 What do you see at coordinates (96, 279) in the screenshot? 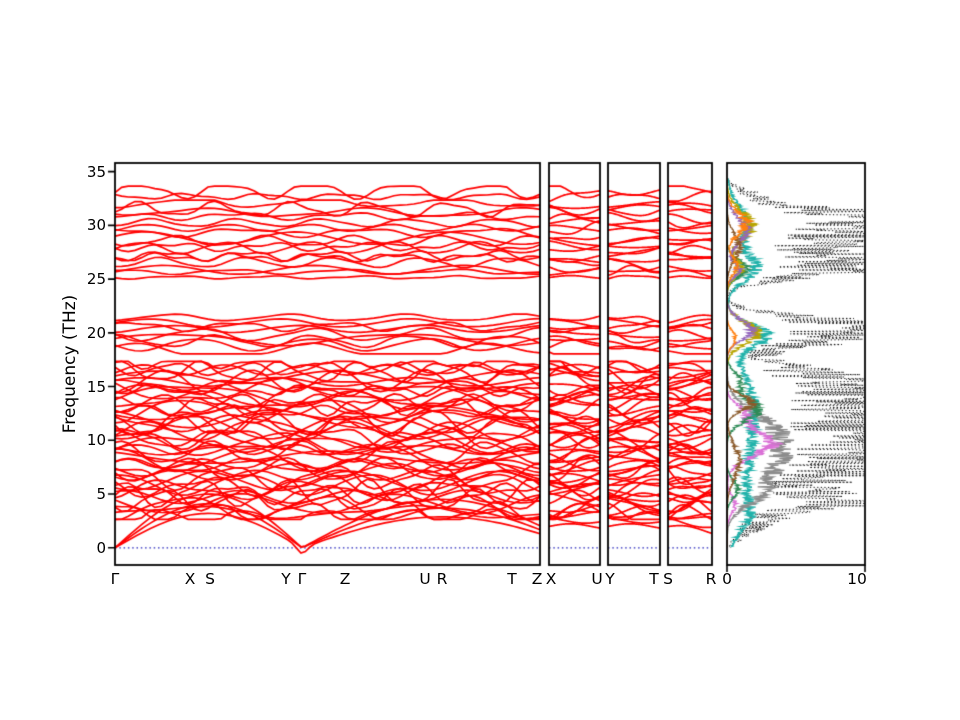
I see `y-tick-25: 25` at bounding box center [96, 279].